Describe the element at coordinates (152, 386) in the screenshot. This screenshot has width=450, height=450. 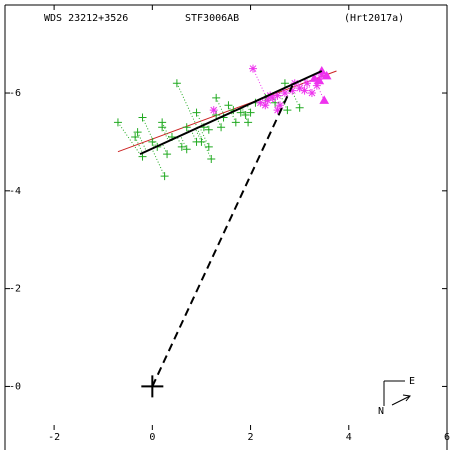
I see `primary-star-marker` at that location.